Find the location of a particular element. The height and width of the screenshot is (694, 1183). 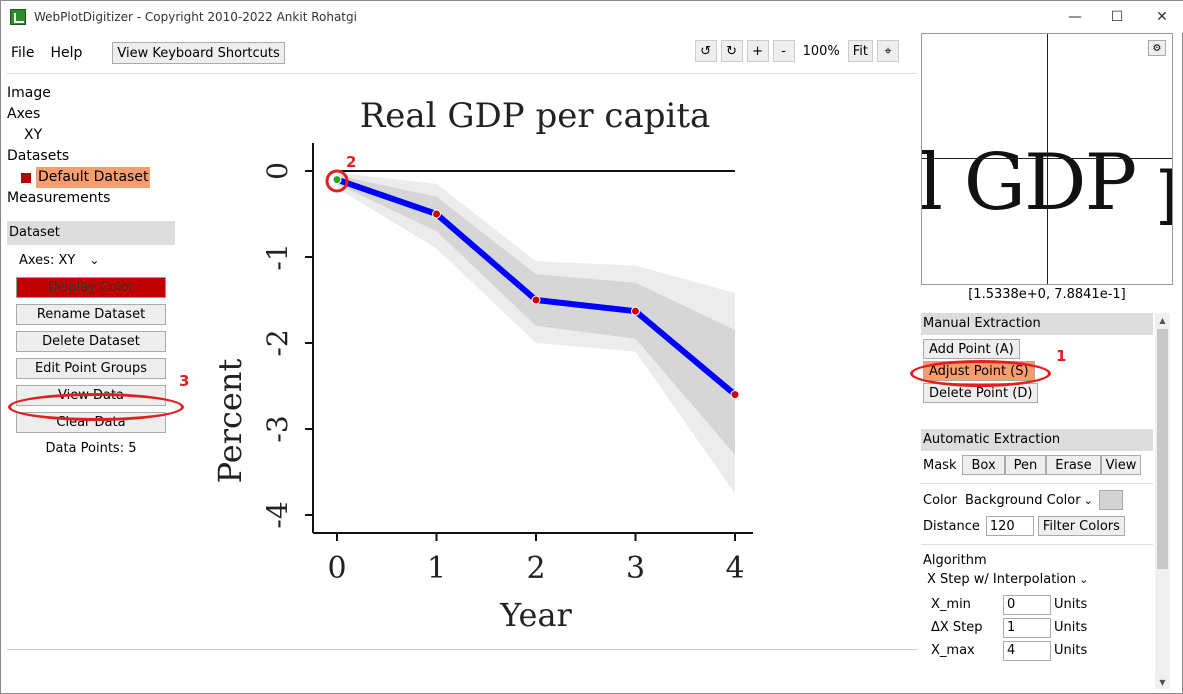

xmax-units: Units is located at coordinates (1071, 650).